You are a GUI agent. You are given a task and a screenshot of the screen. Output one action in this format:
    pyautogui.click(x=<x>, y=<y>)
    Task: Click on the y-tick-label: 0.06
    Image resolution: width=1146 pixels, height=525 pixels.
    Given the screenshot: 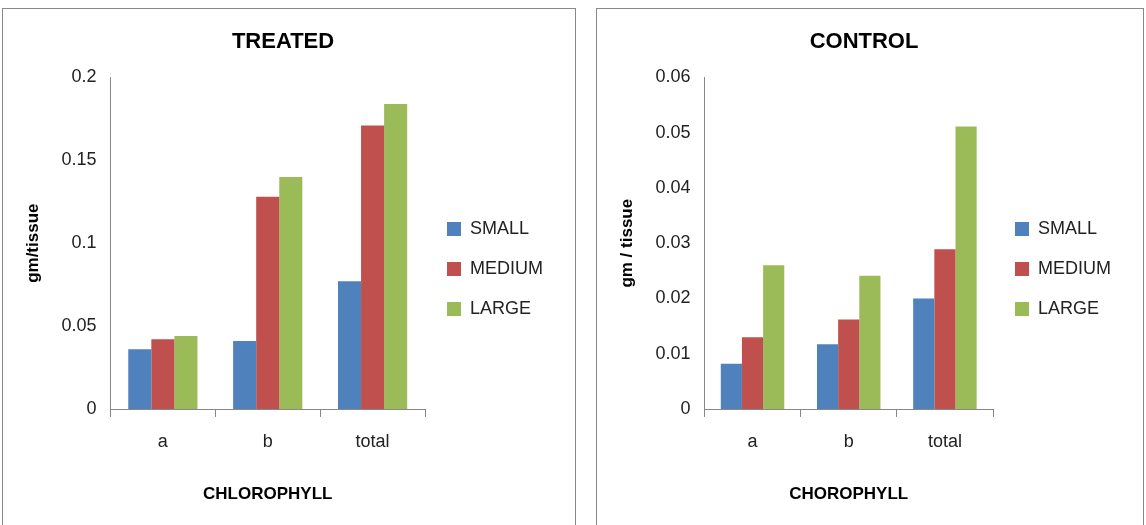 What is the action you would take?
    pyautogui.click(x=673, y=76)
    